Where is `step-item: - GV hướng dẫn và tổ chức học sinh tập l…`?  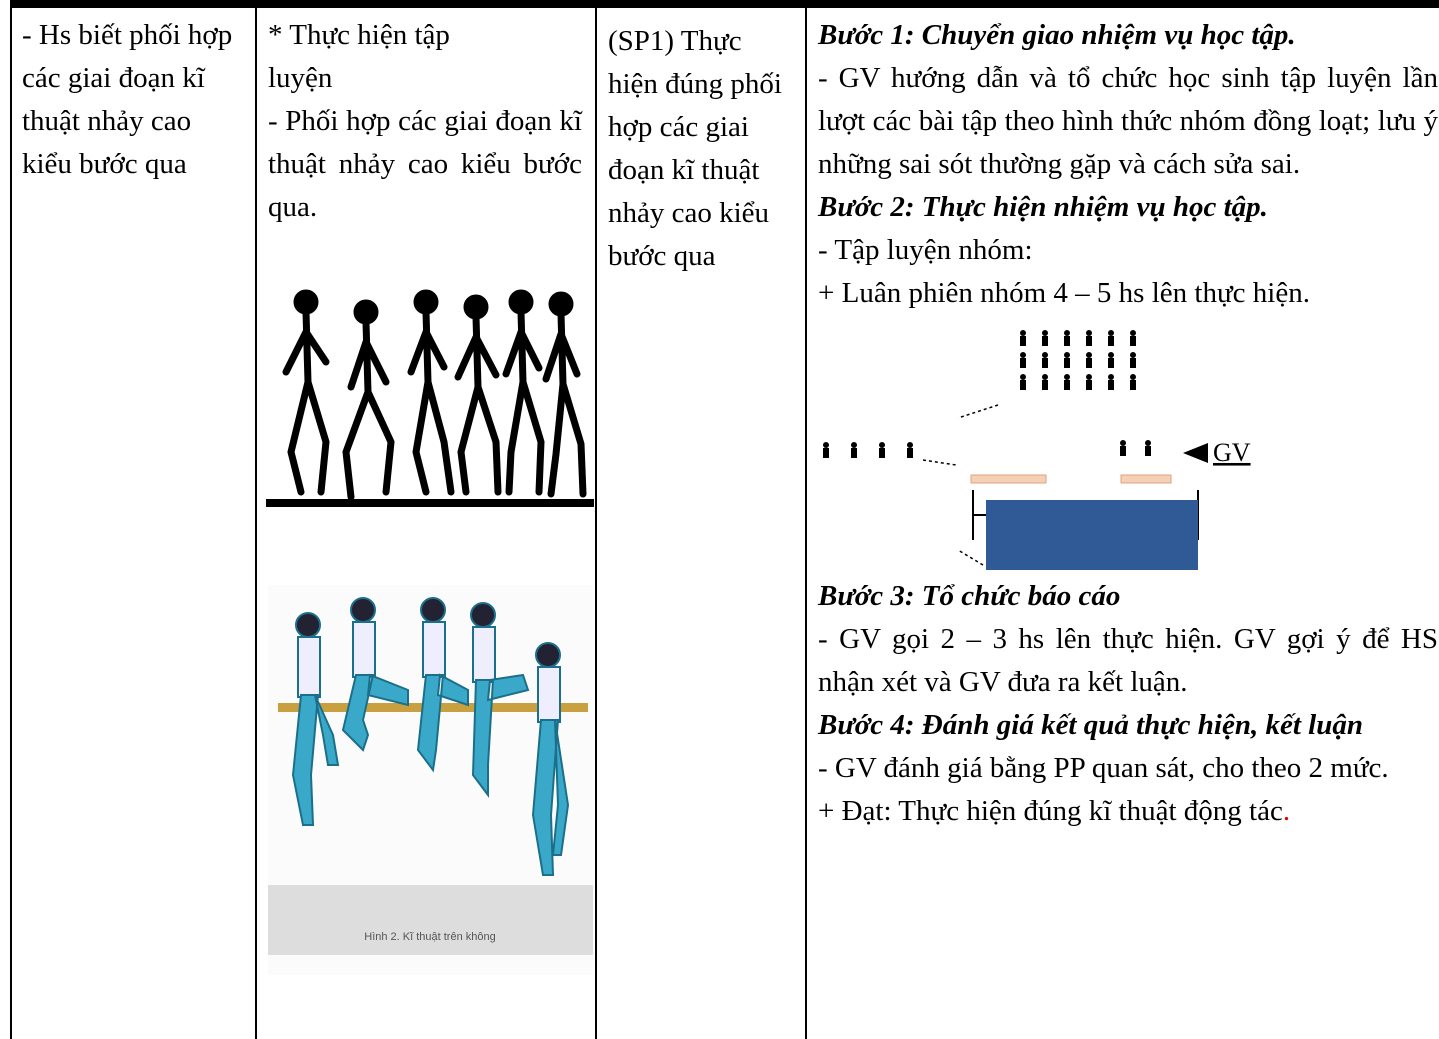
step-item: - GV hướng dẫn và tổ chức học sinh tập l… is located at coordinates (1128, 121).